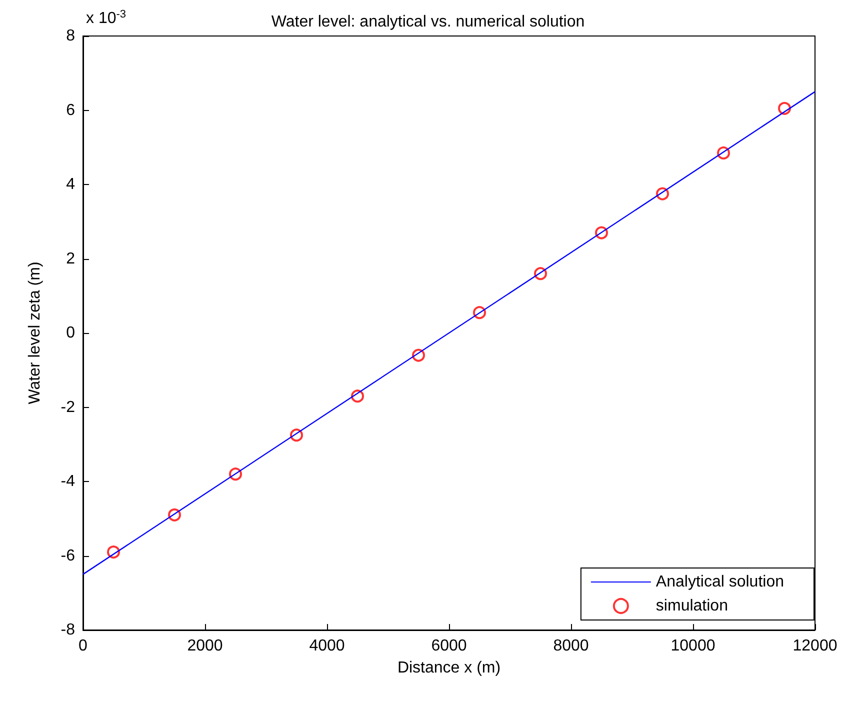 Image resolution: width=856 pixels, height=704 pixels. Describe the element at coordinates (205, 646) in the screenshot. I see `x-tick-label: 2000` at that location.